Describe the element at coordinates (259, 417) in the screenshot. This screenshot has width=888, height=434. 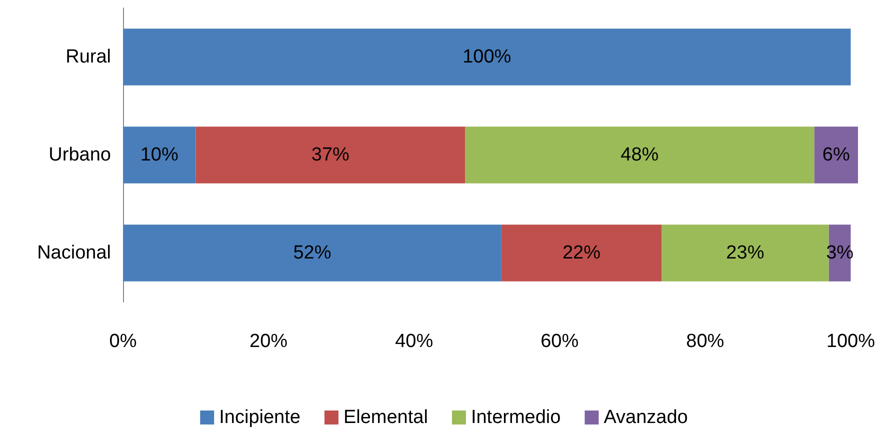
I see `legend-label: Incipiente` at that location.